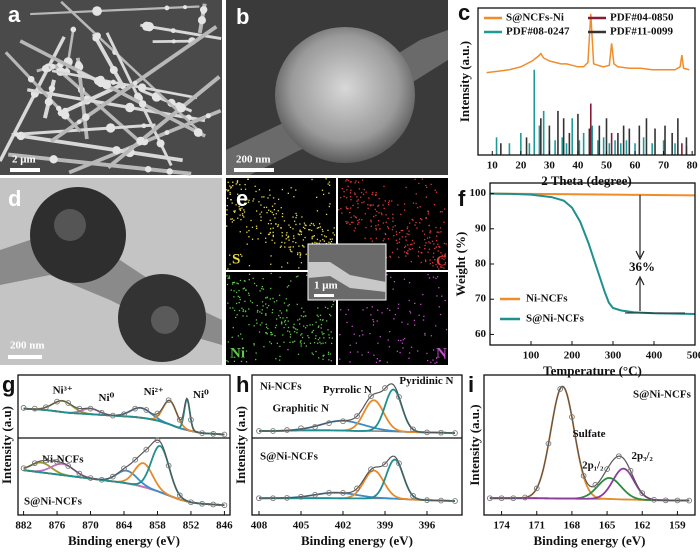 The width and height of the screenshot is (700, 558). I want to click on x-tick-label: 846, so click(224, 526).